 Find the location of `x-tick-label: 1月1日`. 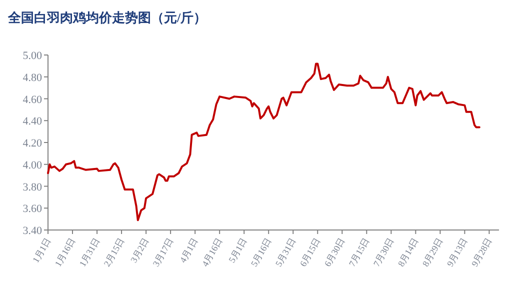

x-tick-label: 1月1日 is located at coordinates (41, 250).